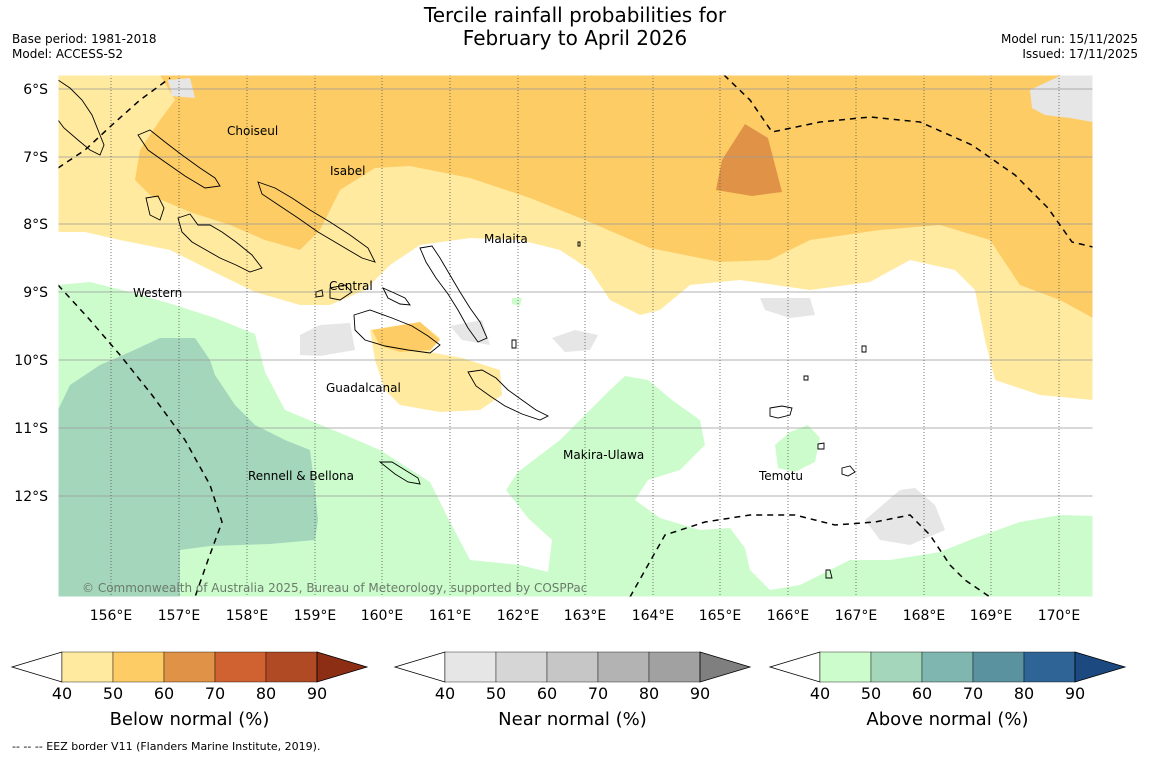  What do you see at coordinates (68, 54) in the screenshot?
I see `model-name: Model: ACCESS-S2` at bounding box center [68, 54].